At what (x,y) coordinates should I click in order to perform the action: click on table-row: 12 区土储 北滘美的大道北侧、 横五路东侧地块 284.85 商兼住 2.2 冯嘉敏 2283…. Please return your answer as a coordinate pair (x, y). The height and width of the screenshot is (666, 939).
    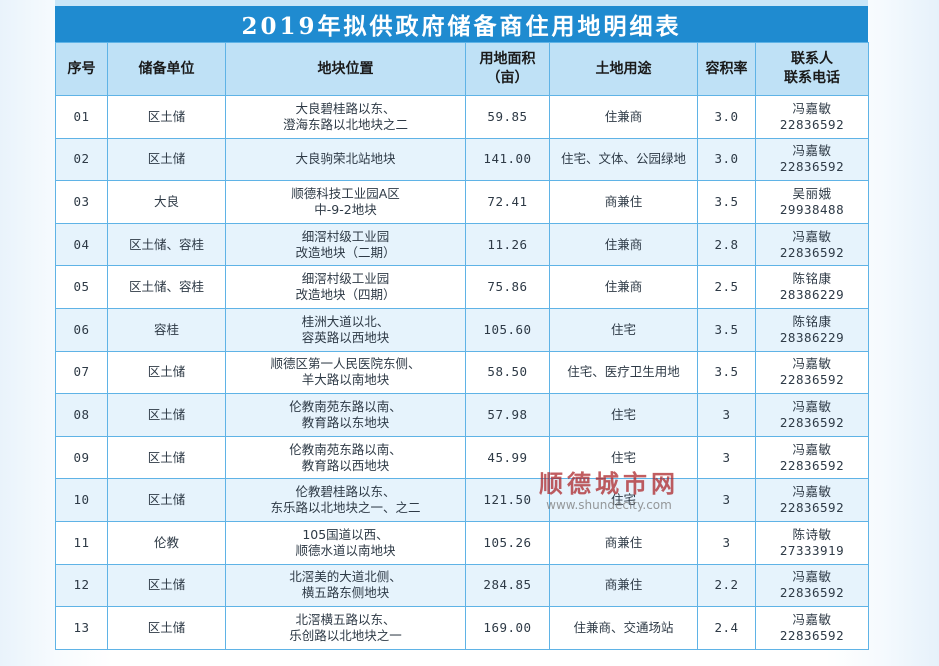
    Looking at the image, I should click on (462, 585).